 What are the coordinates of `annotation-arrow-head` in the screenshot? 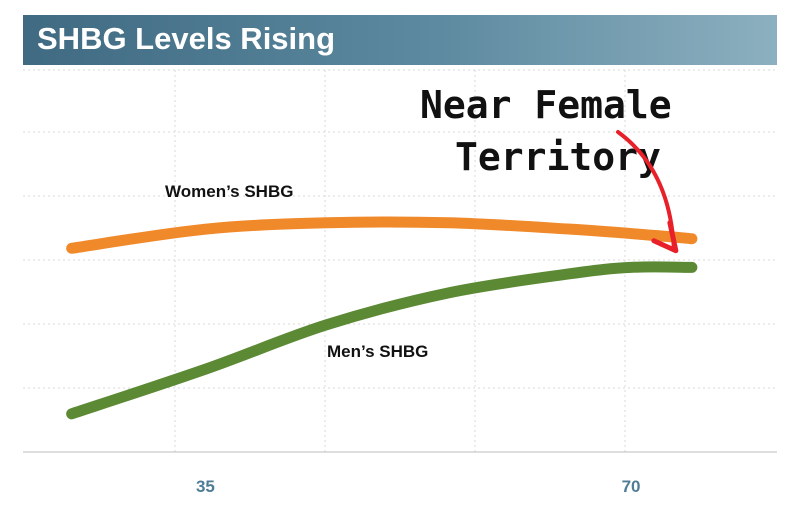 It's located at (665, 237).